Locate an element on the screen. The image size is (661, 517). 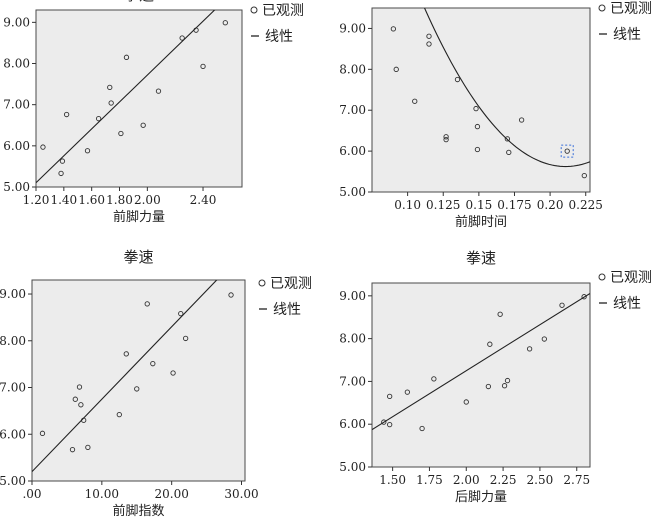
x-tick-label: .00 is located at coordinates (31, 494).